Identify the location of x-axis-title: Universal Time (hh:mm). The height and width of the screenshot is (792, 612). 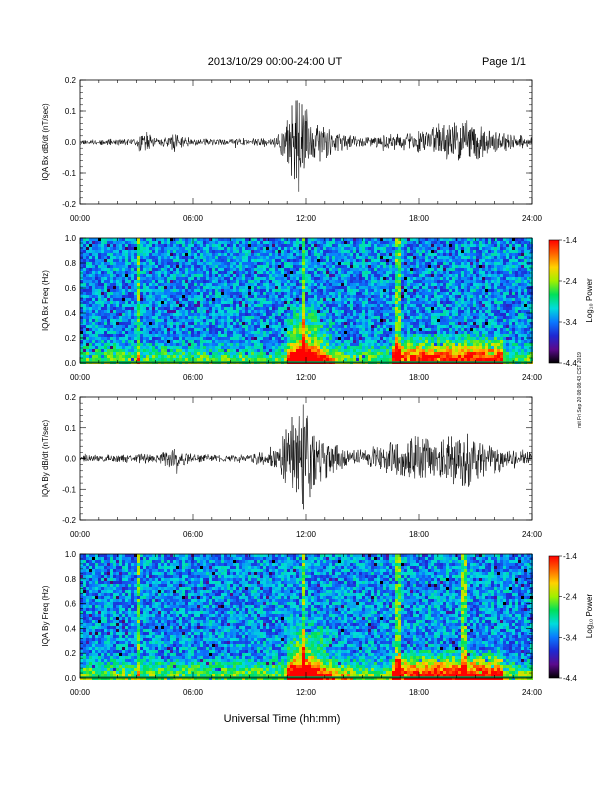
(282, 719).